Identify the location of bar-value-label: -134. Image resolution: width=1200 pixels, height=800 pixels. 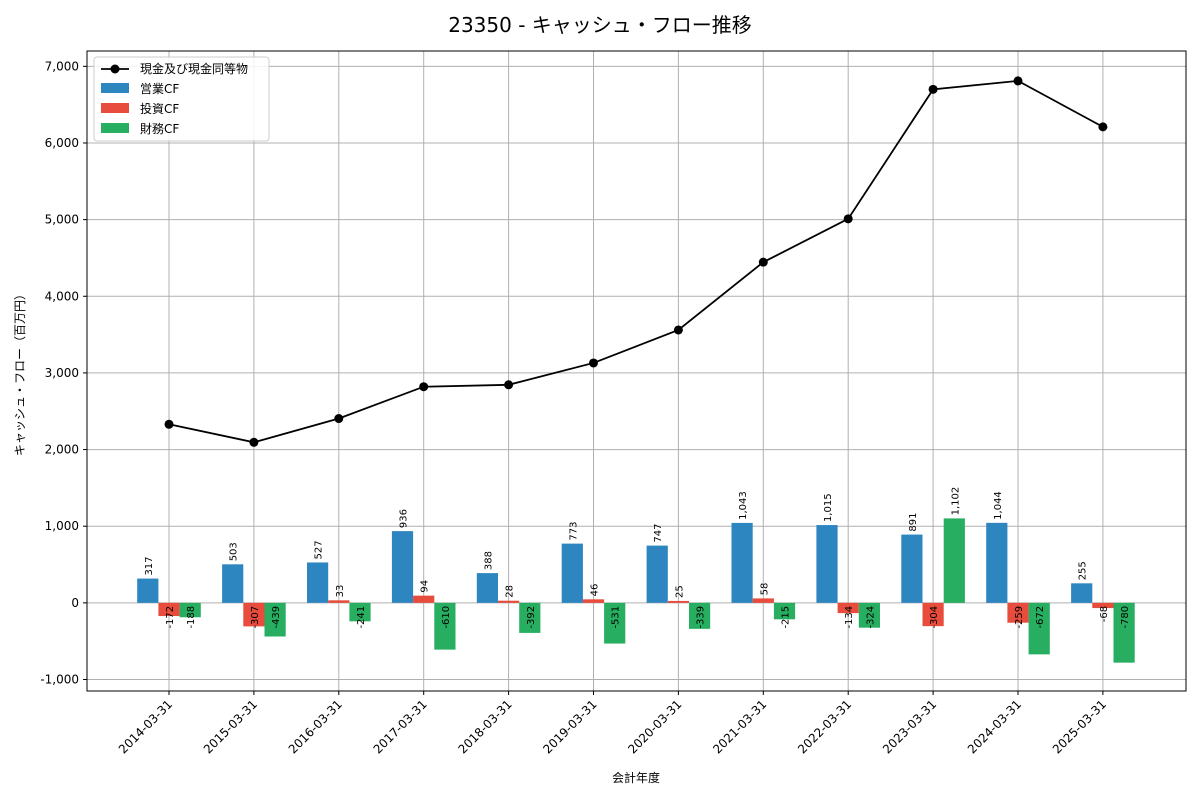
(849, 617).